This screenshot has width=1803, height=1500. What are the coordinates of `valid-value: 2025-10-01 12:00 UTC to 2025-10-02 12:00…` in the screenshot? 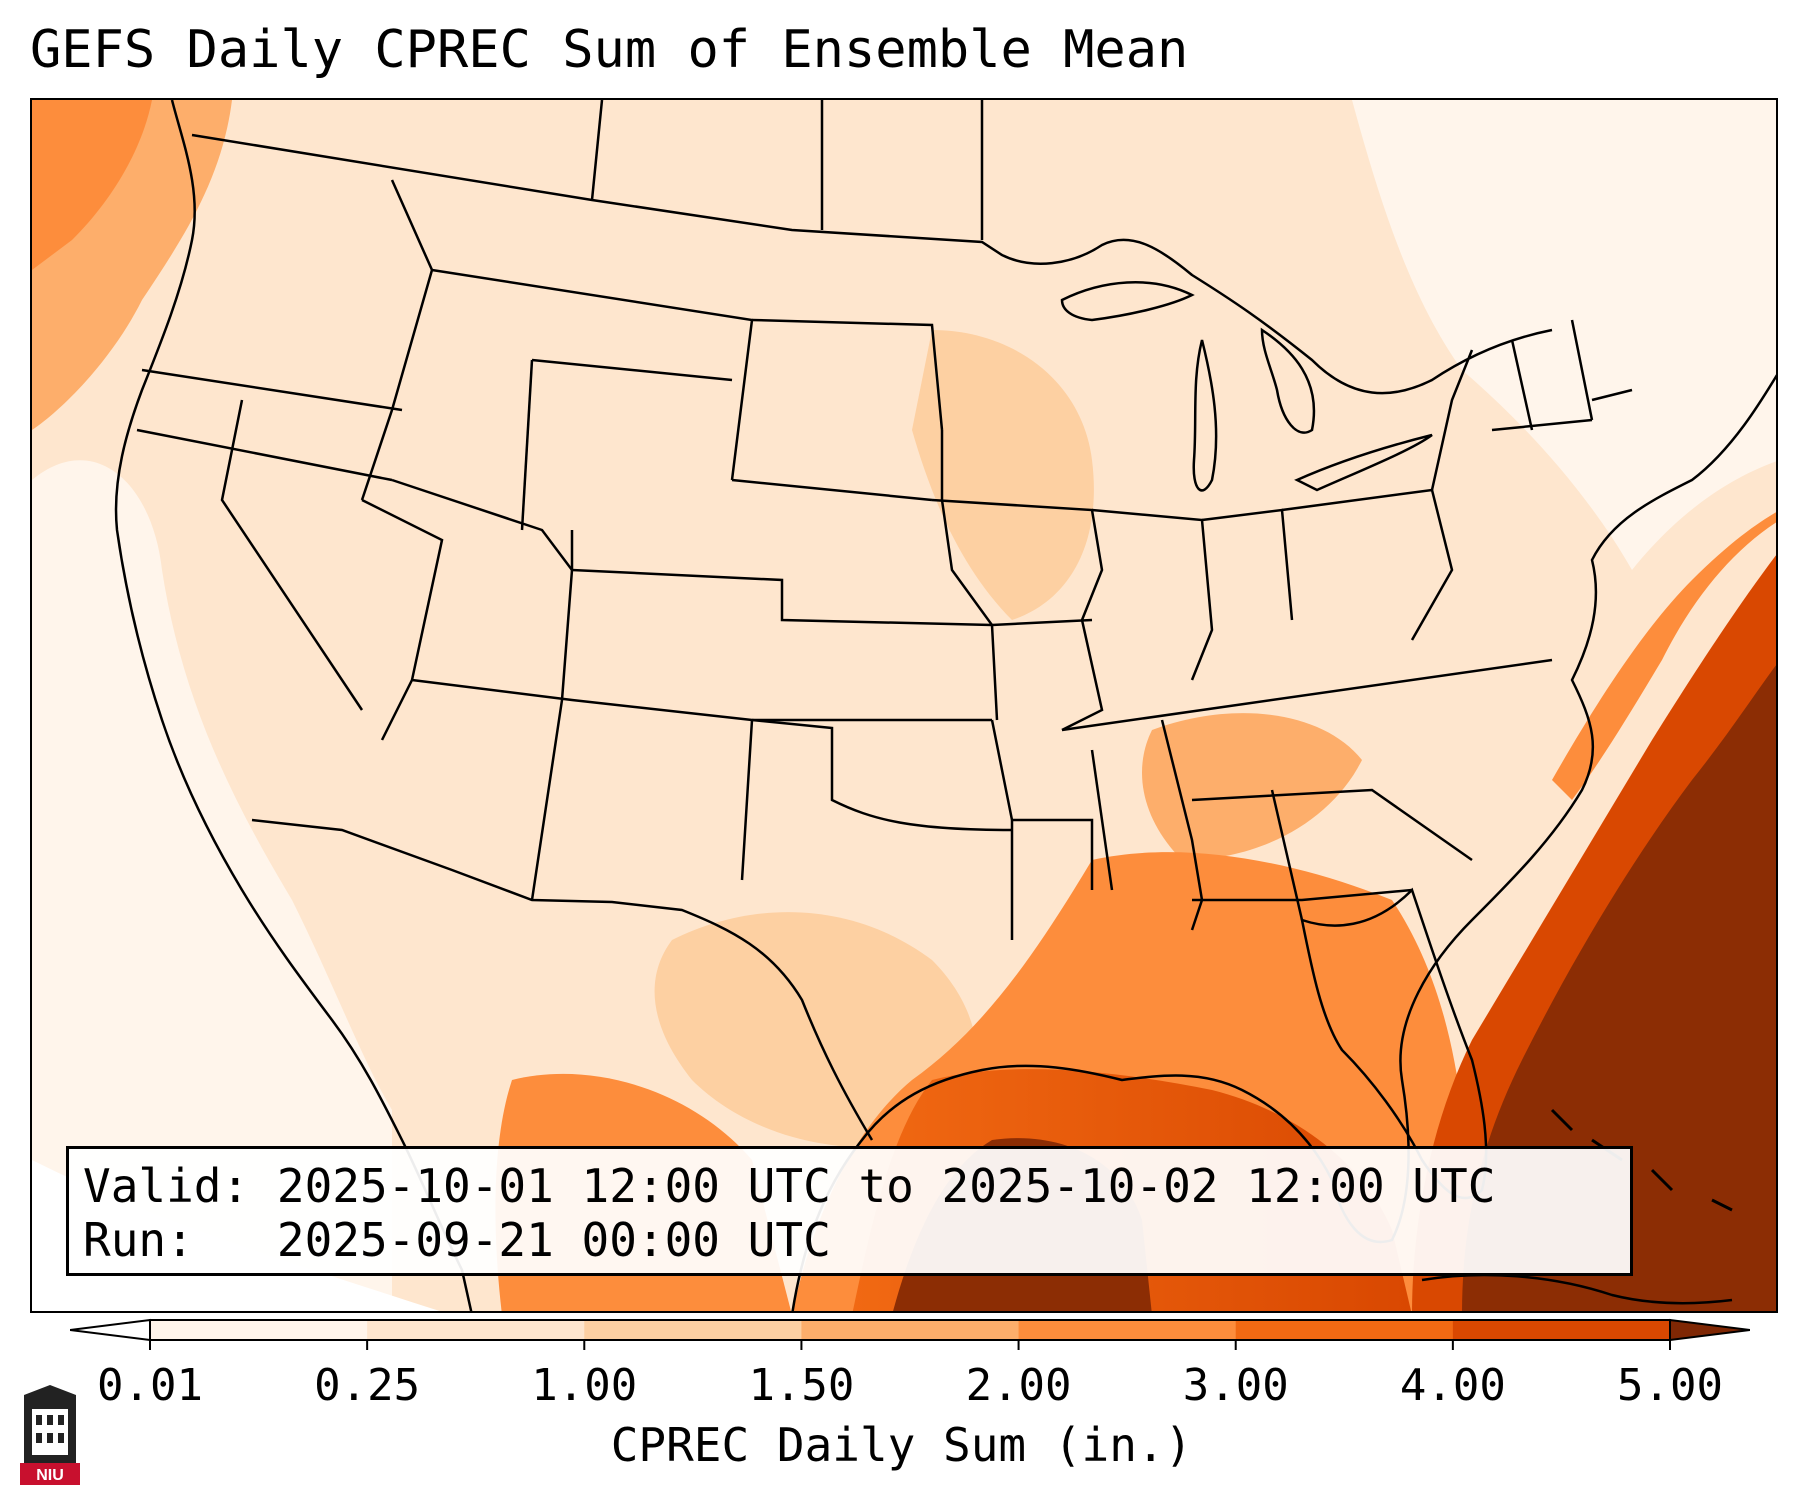 It's located at (886, 1186).